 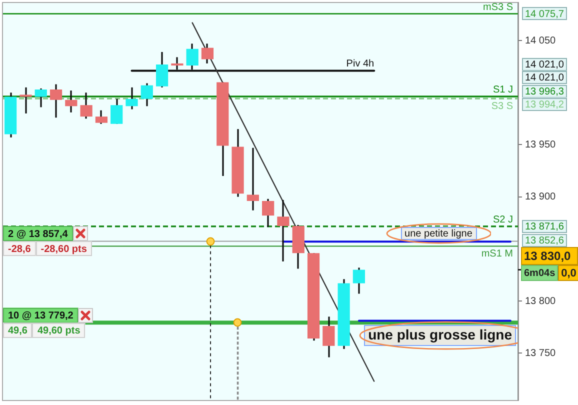 I want to click on text: 14 075,7, so click(x=544, y=14).